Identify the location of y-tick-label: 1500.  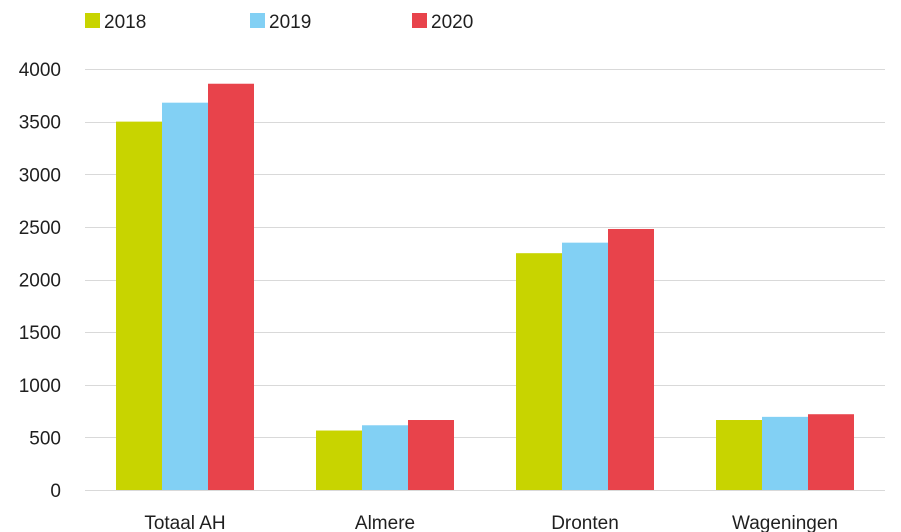
(40, 333).